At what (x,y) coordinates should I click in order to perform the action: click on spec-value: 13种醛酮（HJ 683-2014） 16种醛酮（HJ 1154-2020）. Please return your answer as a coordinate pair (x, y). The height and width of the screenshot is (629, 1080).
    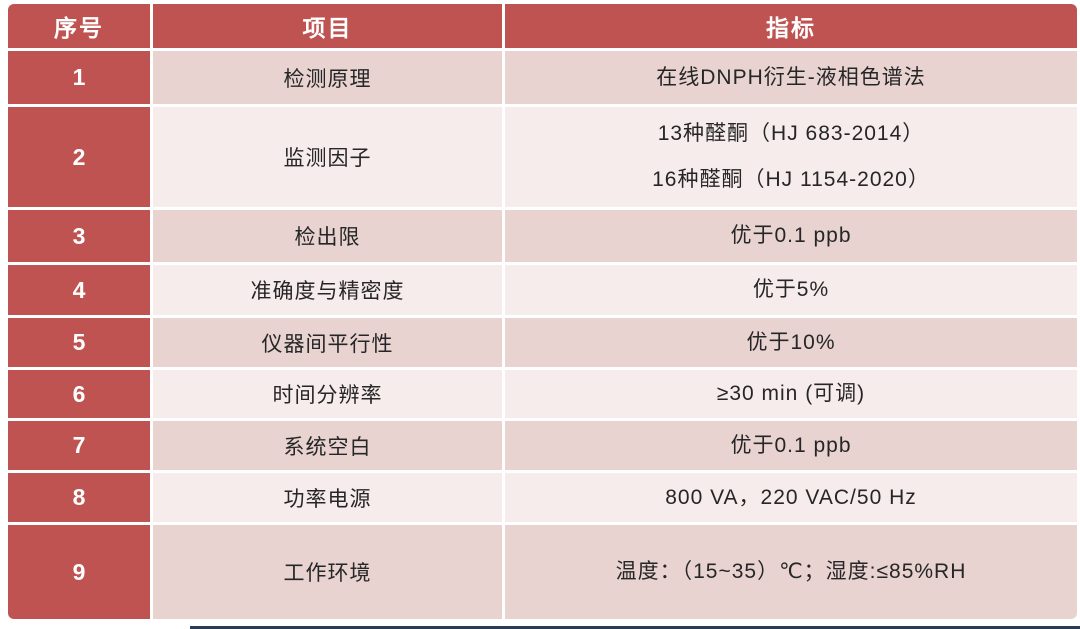
    Looking at the image, I should click on (791, 157).